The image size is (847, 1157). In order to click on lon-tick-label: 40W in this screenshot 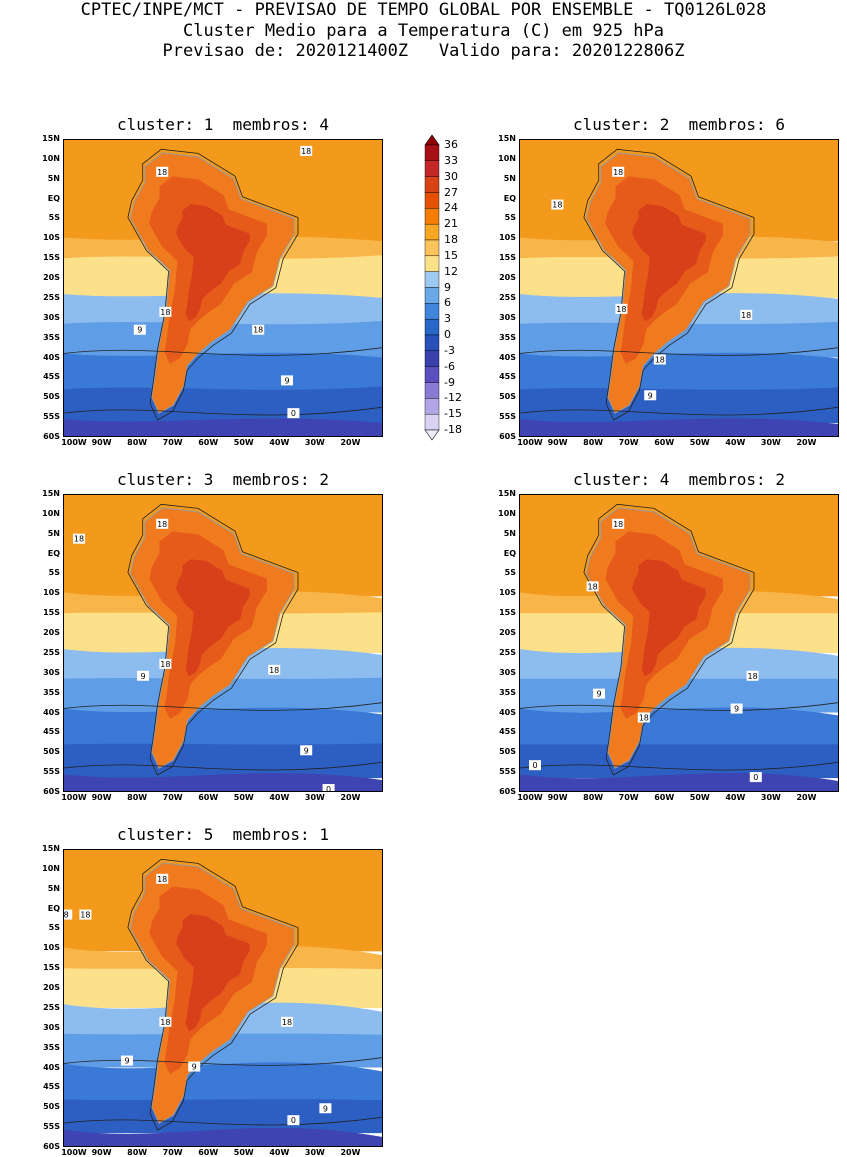, I will do `click(279, 442)`.